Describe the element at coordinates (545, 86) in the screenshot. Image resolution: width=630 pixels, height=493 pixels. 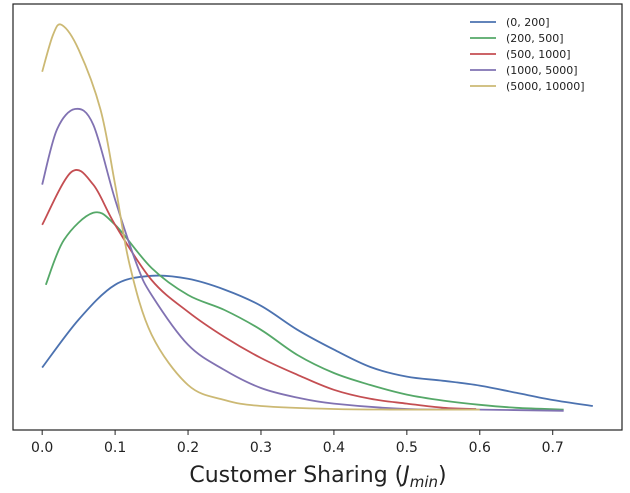
I see `legend-label: (5000, 10000]` at that location.